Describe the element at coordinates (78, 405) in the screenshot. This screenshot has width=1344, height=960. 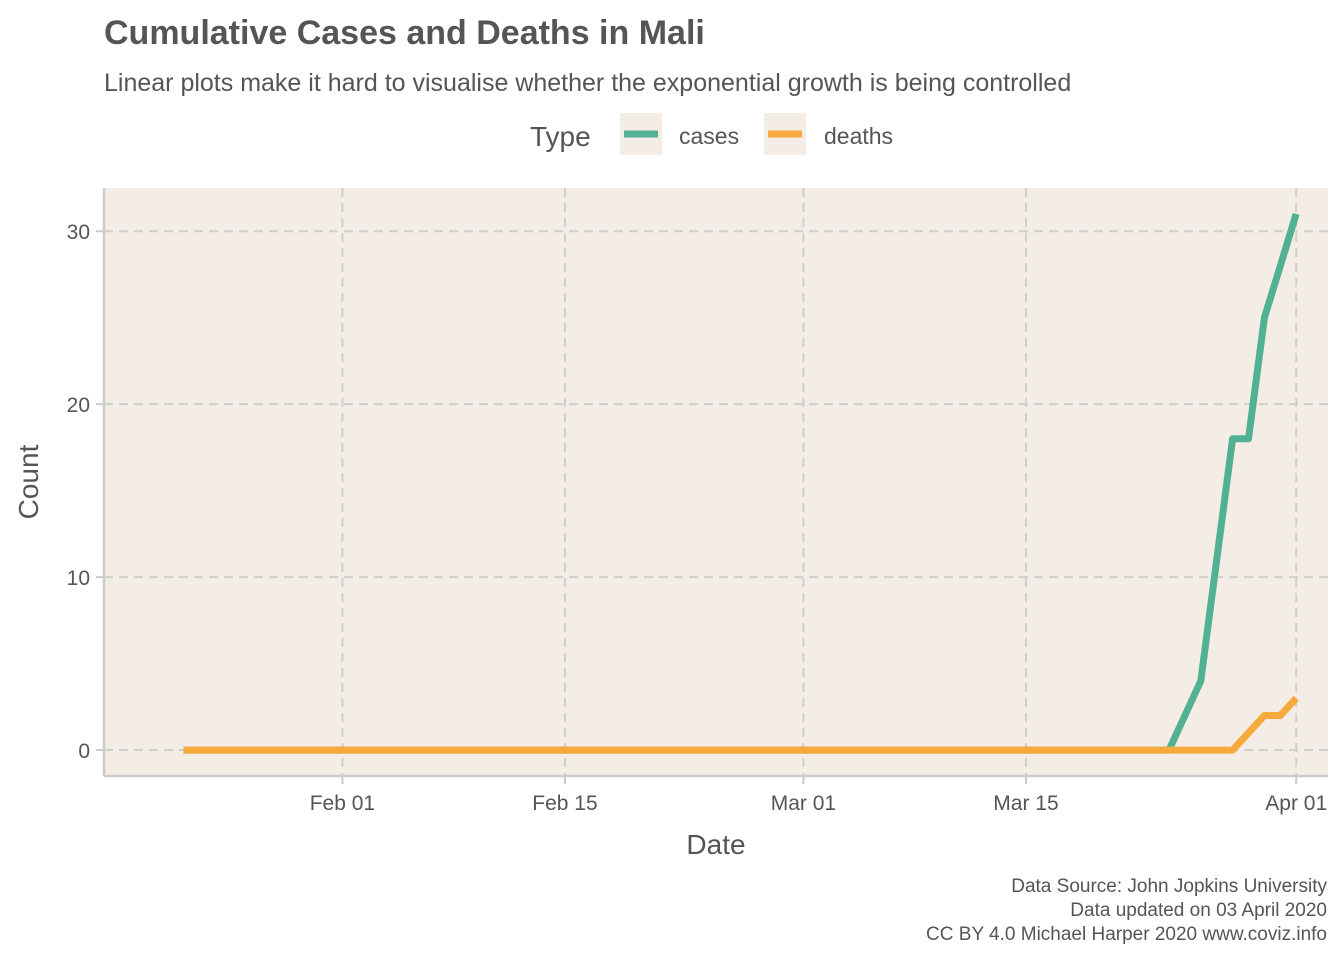
I see `y-tick-label: 20` at that location.